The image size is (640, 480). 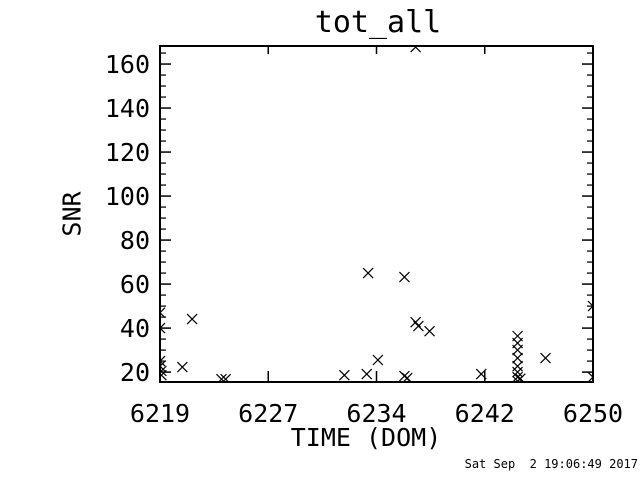 What do you see at coordinates (268, 413) in the screenshot?
I see `x-tick-label: 6227` at bounding box center [268, 413].